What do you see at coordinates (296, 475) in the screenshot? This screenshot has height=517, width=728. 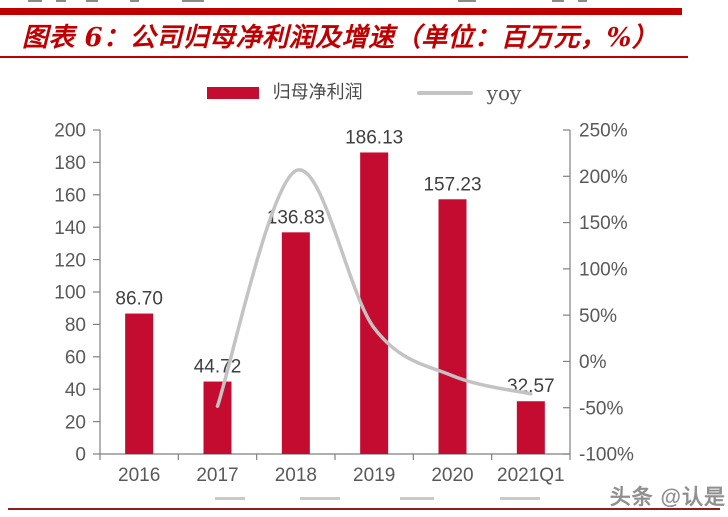 I see `x-axis-label: 2018` at bounding box center [296, 475].